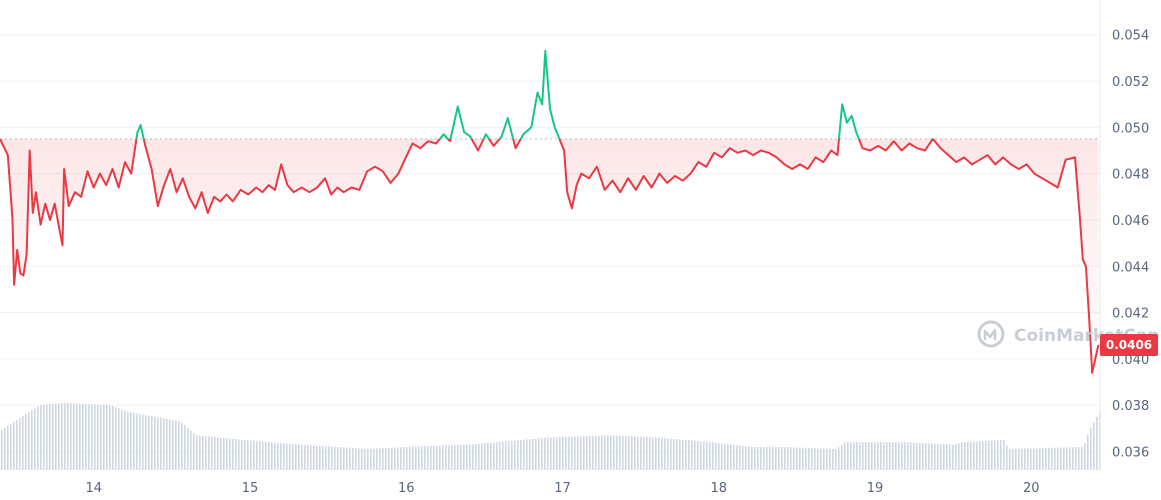 Image resolution: width=1161 pixels, height=500 pixels. I want to click on x-axis: 14 15 16 17 18 19 20, so click(562, 488).